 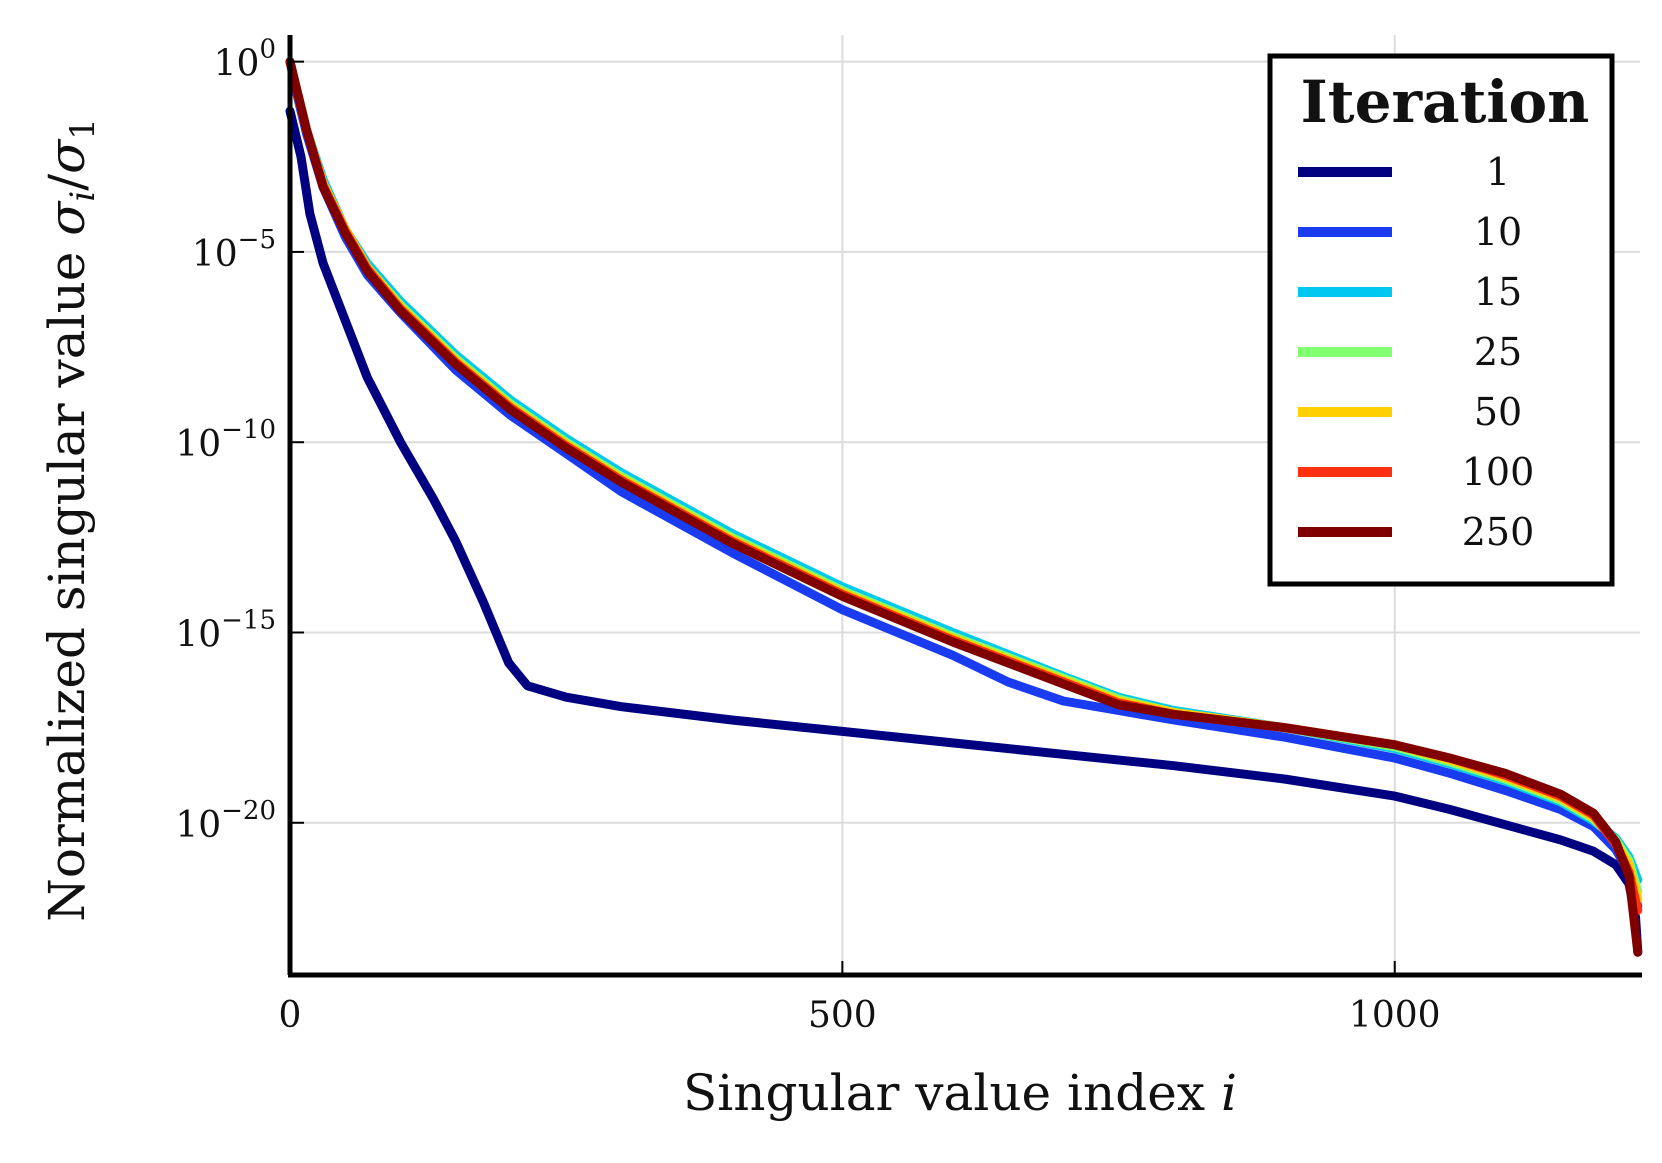 What do you see at coordinates (1498, 172) in the screenshot?
I see `legend-label-1: 1` at bounding box center [1498, 172].